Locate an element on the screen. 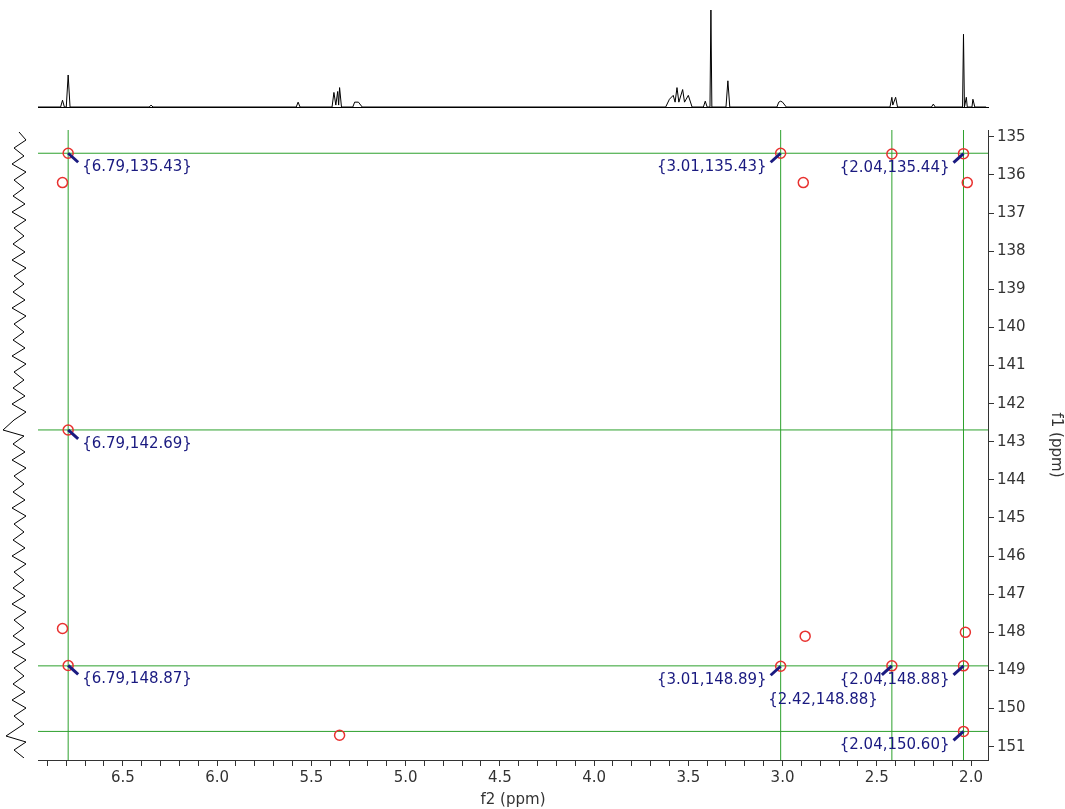 Image resolution: width=1065 pixels, height=809 pixels. x-axis-title: f2 (ppm) is located at coordinates (513, 798).